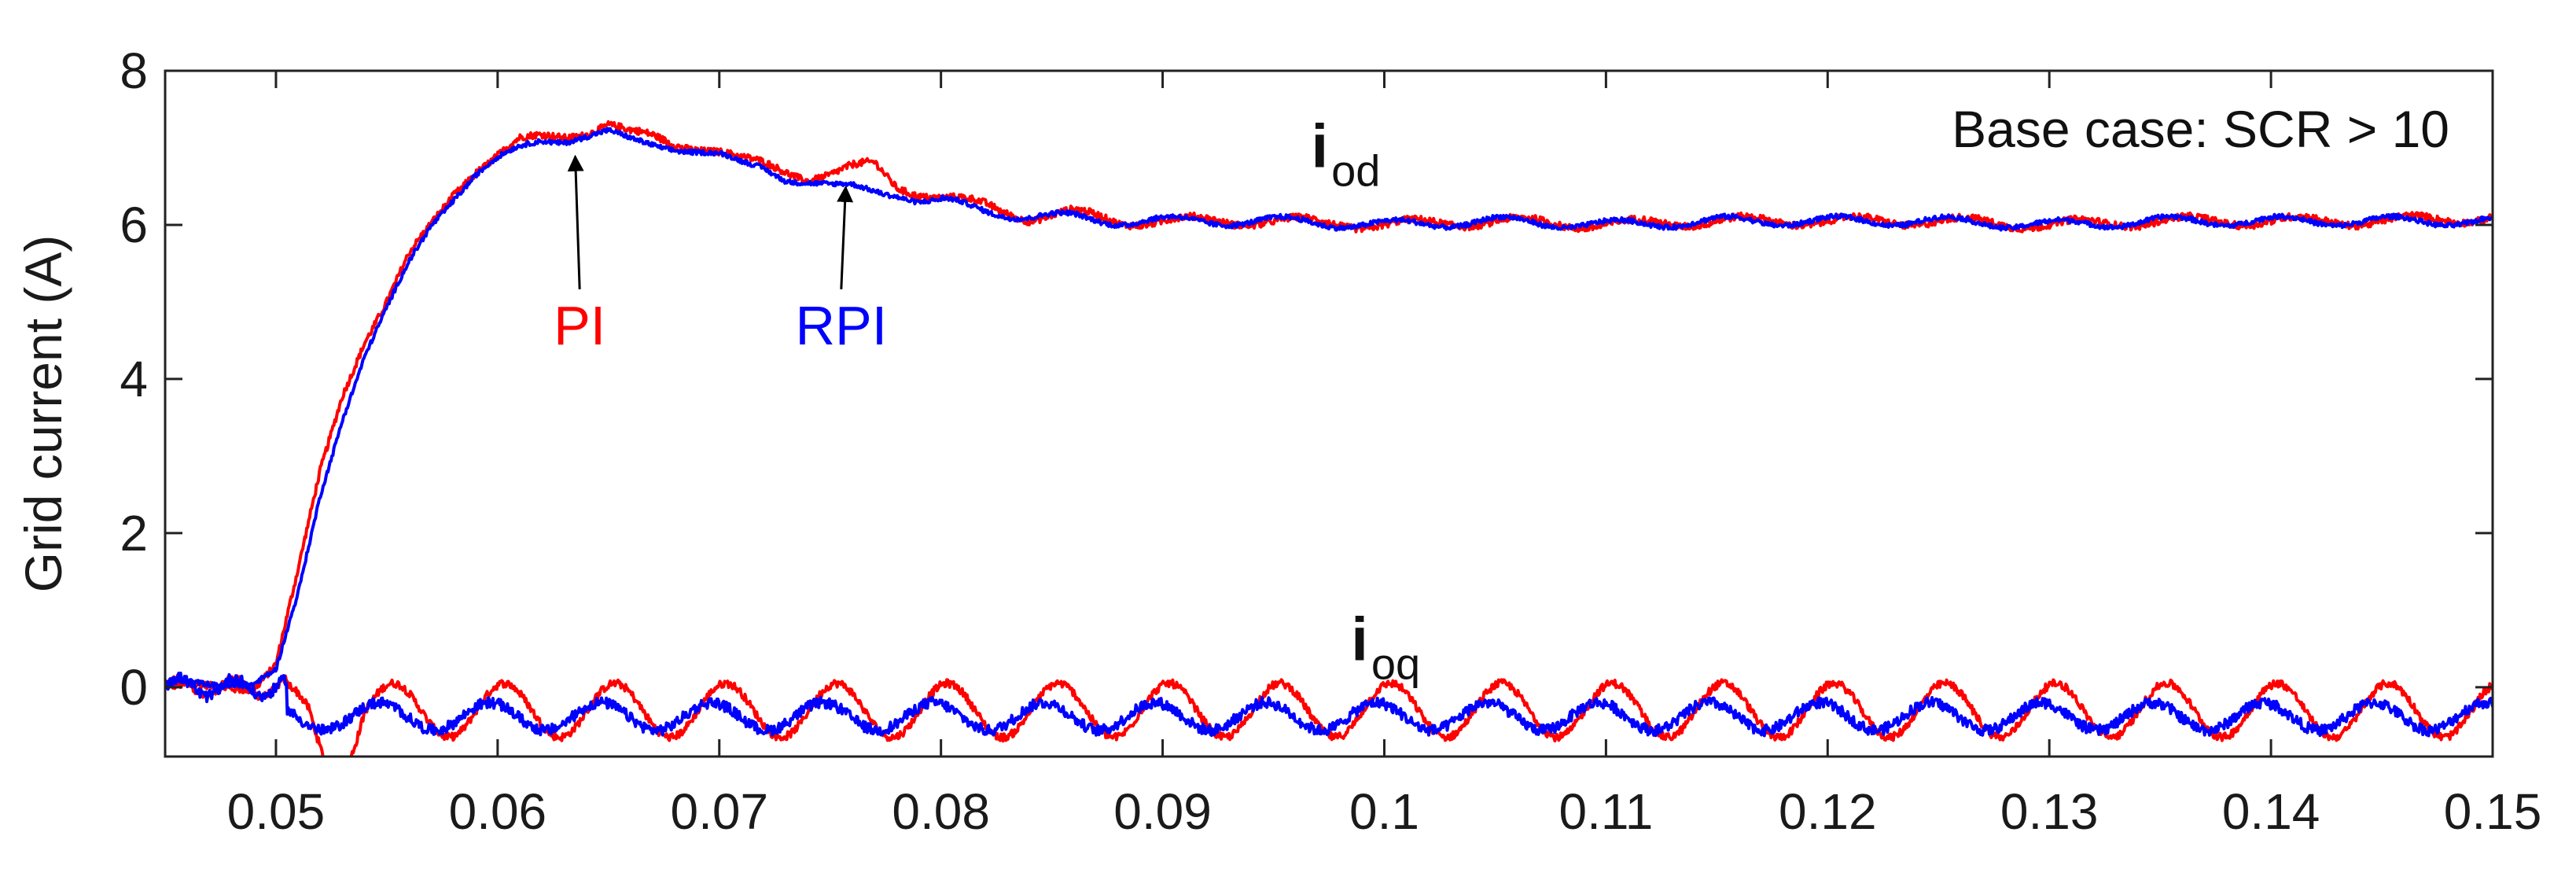 The image size is (2576, 869). Describe the element at coordinates (43, 414) in the screenshot. I see `y-axis-label: Grid current (A)` at that location.